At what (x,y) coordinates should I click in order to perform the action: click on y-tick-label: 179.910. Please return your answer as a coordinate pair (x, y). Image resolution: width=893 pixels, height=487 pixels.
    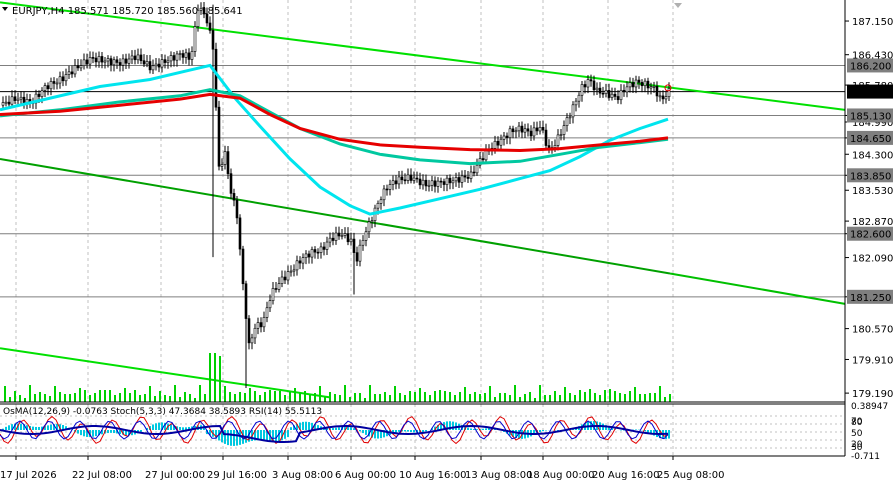
    Looking at the image, I should click on (872, 360).